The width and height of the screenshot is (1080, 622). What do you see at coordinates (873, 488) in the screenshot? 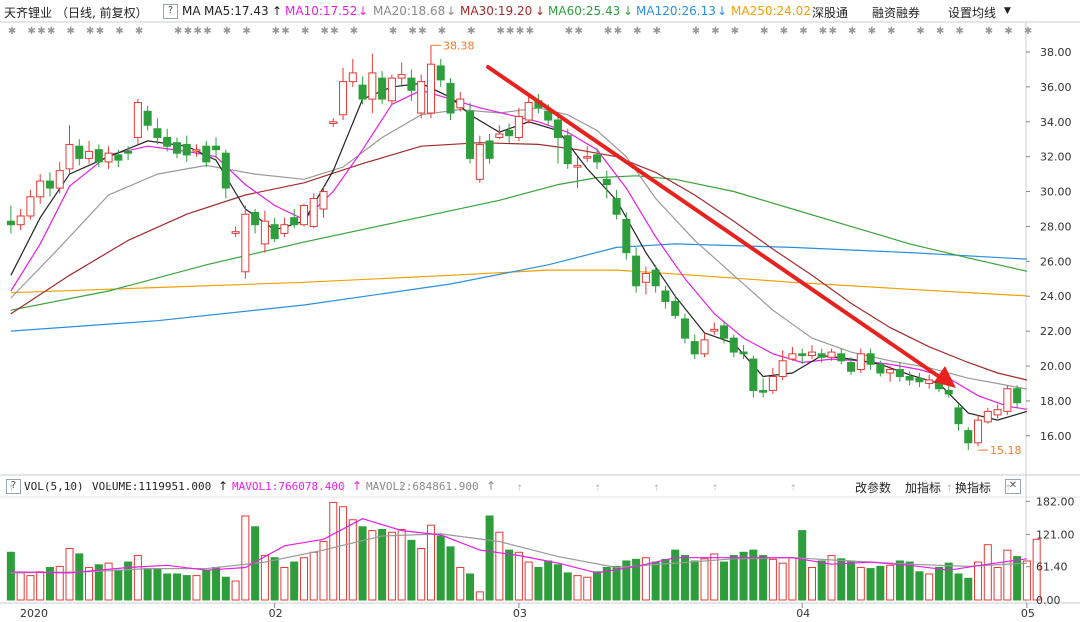
I see `change-params-button: 改参数` at bounding box center [873, 488].